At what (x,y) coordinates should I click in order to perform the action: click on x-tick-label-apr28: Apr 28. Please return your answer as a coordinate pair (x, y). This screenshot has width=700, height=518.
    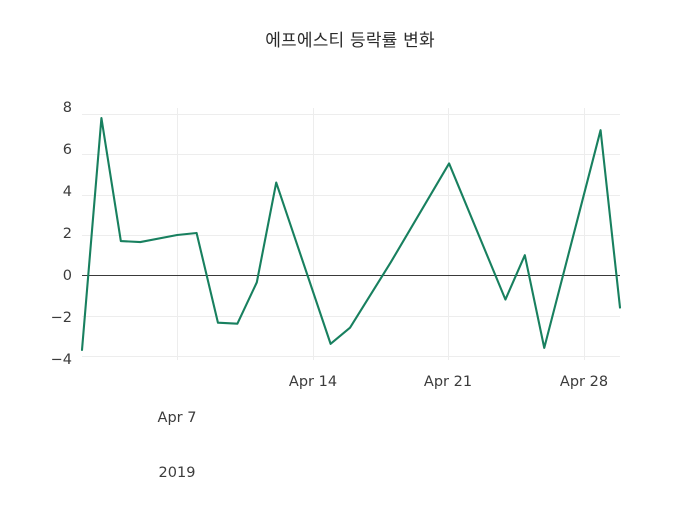
    Looking at the image, I should click on (584, 382).